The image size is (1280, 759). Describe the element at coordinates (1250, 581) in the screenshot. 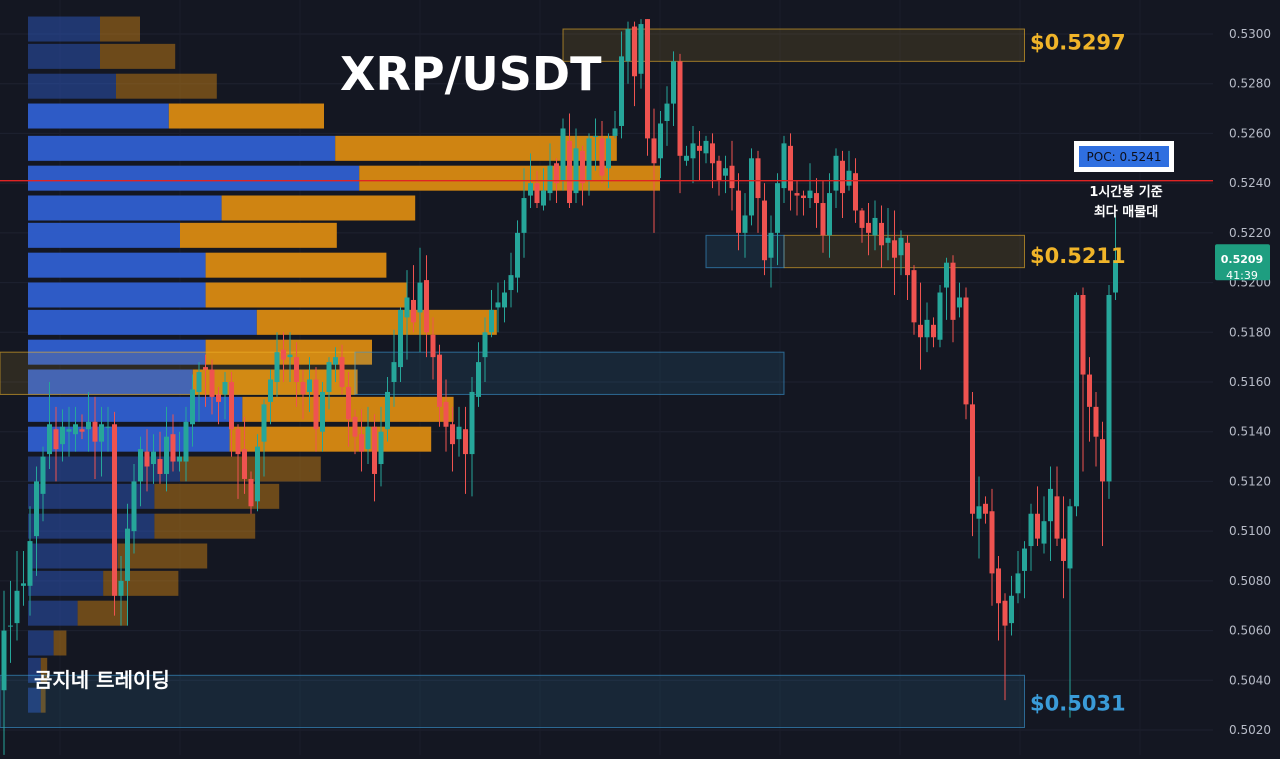

I see `price-tick-label: 0.5080` at that location.